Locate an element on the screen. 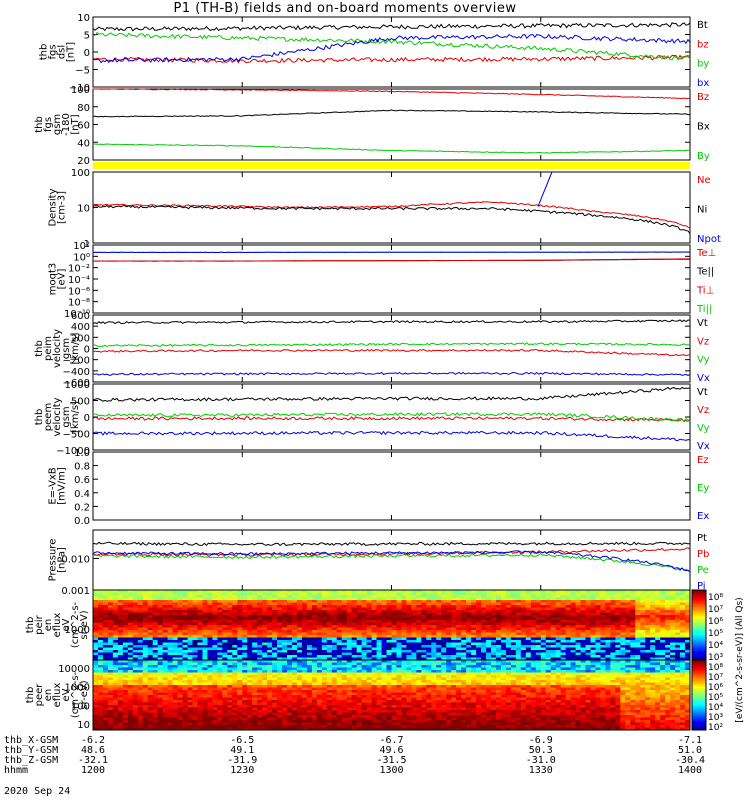  legend-peem_velocity-2: Vy is located at coordinates (703, 428).